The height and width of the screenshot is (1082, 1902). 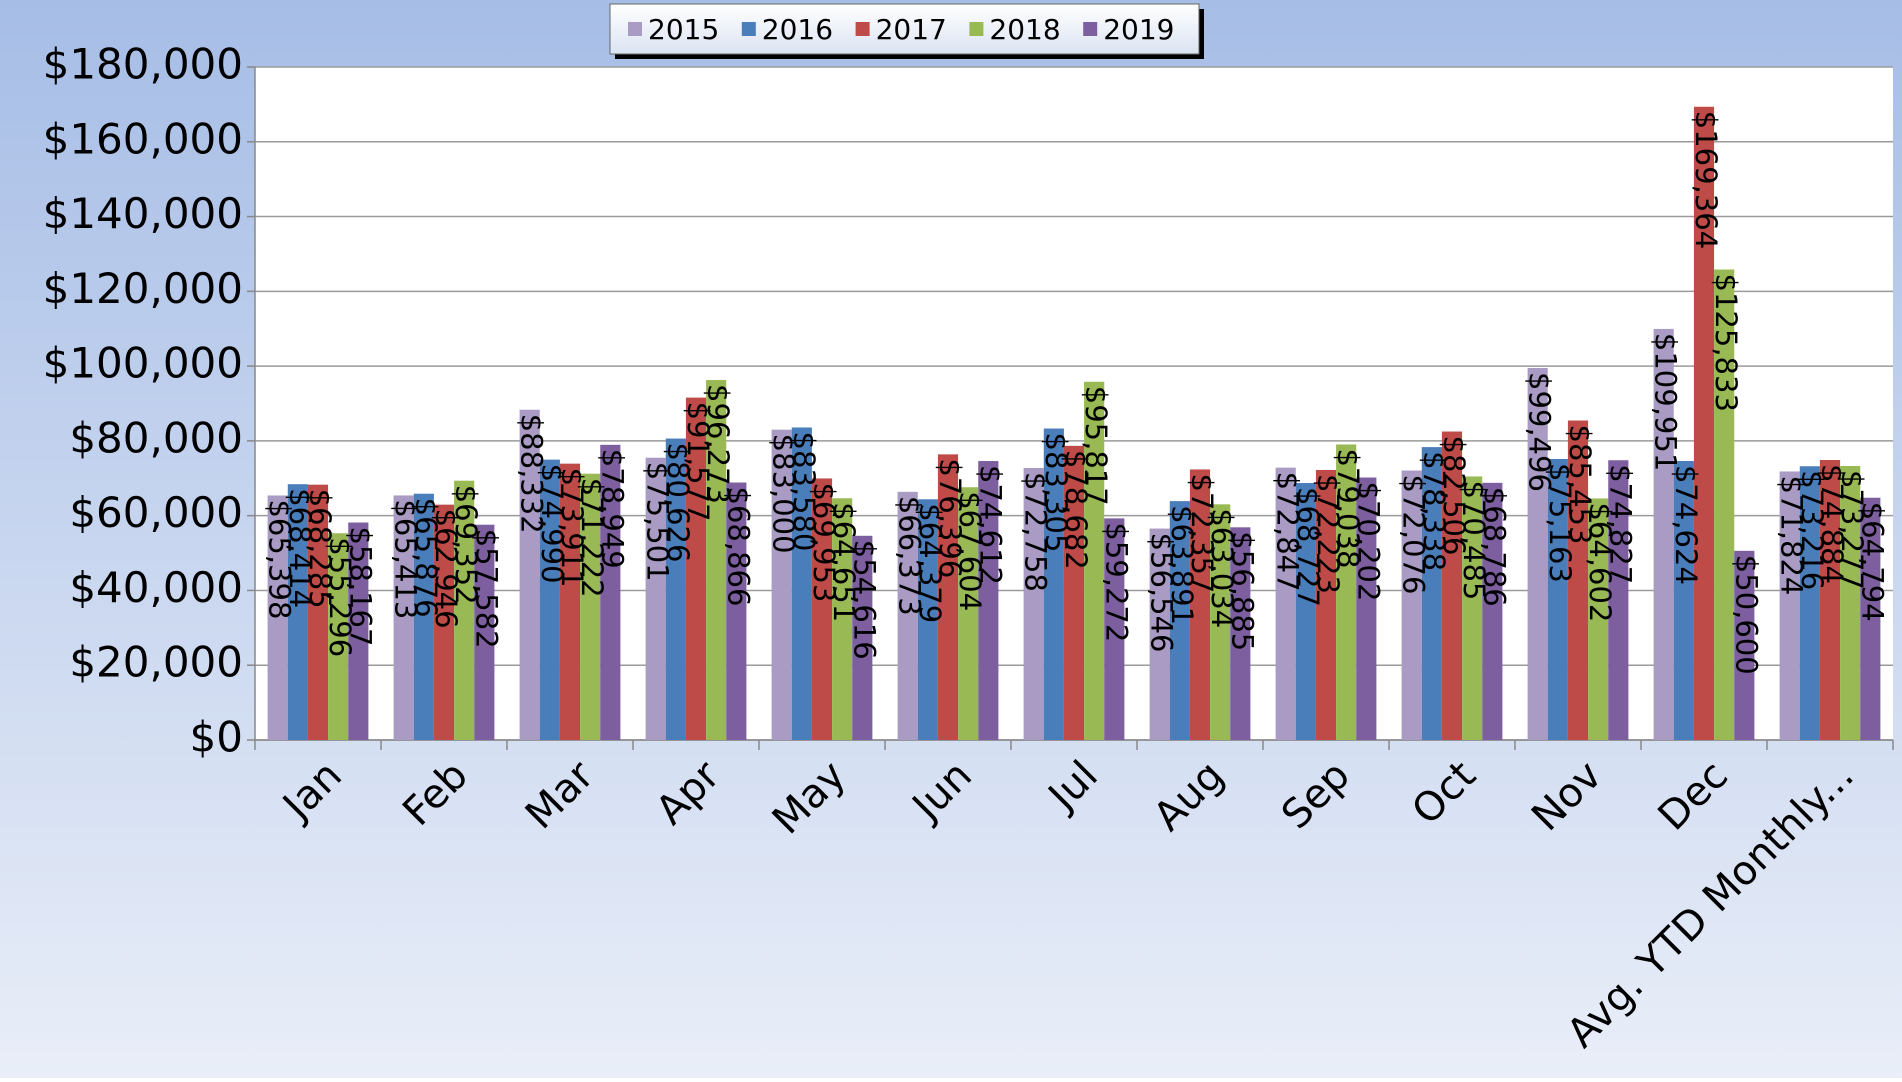 I want to click on legend-label: 2016, so click(x=797, y=29).